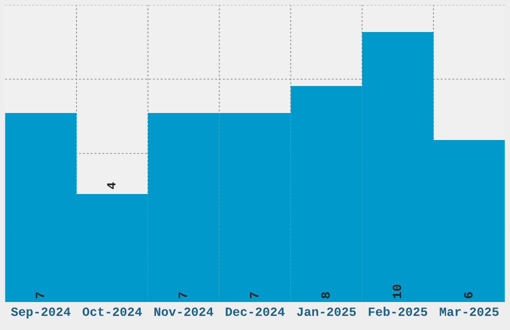 The width and height of the screenshot is (510, 330). I want to click on data-label: 10, so click(397, 291).